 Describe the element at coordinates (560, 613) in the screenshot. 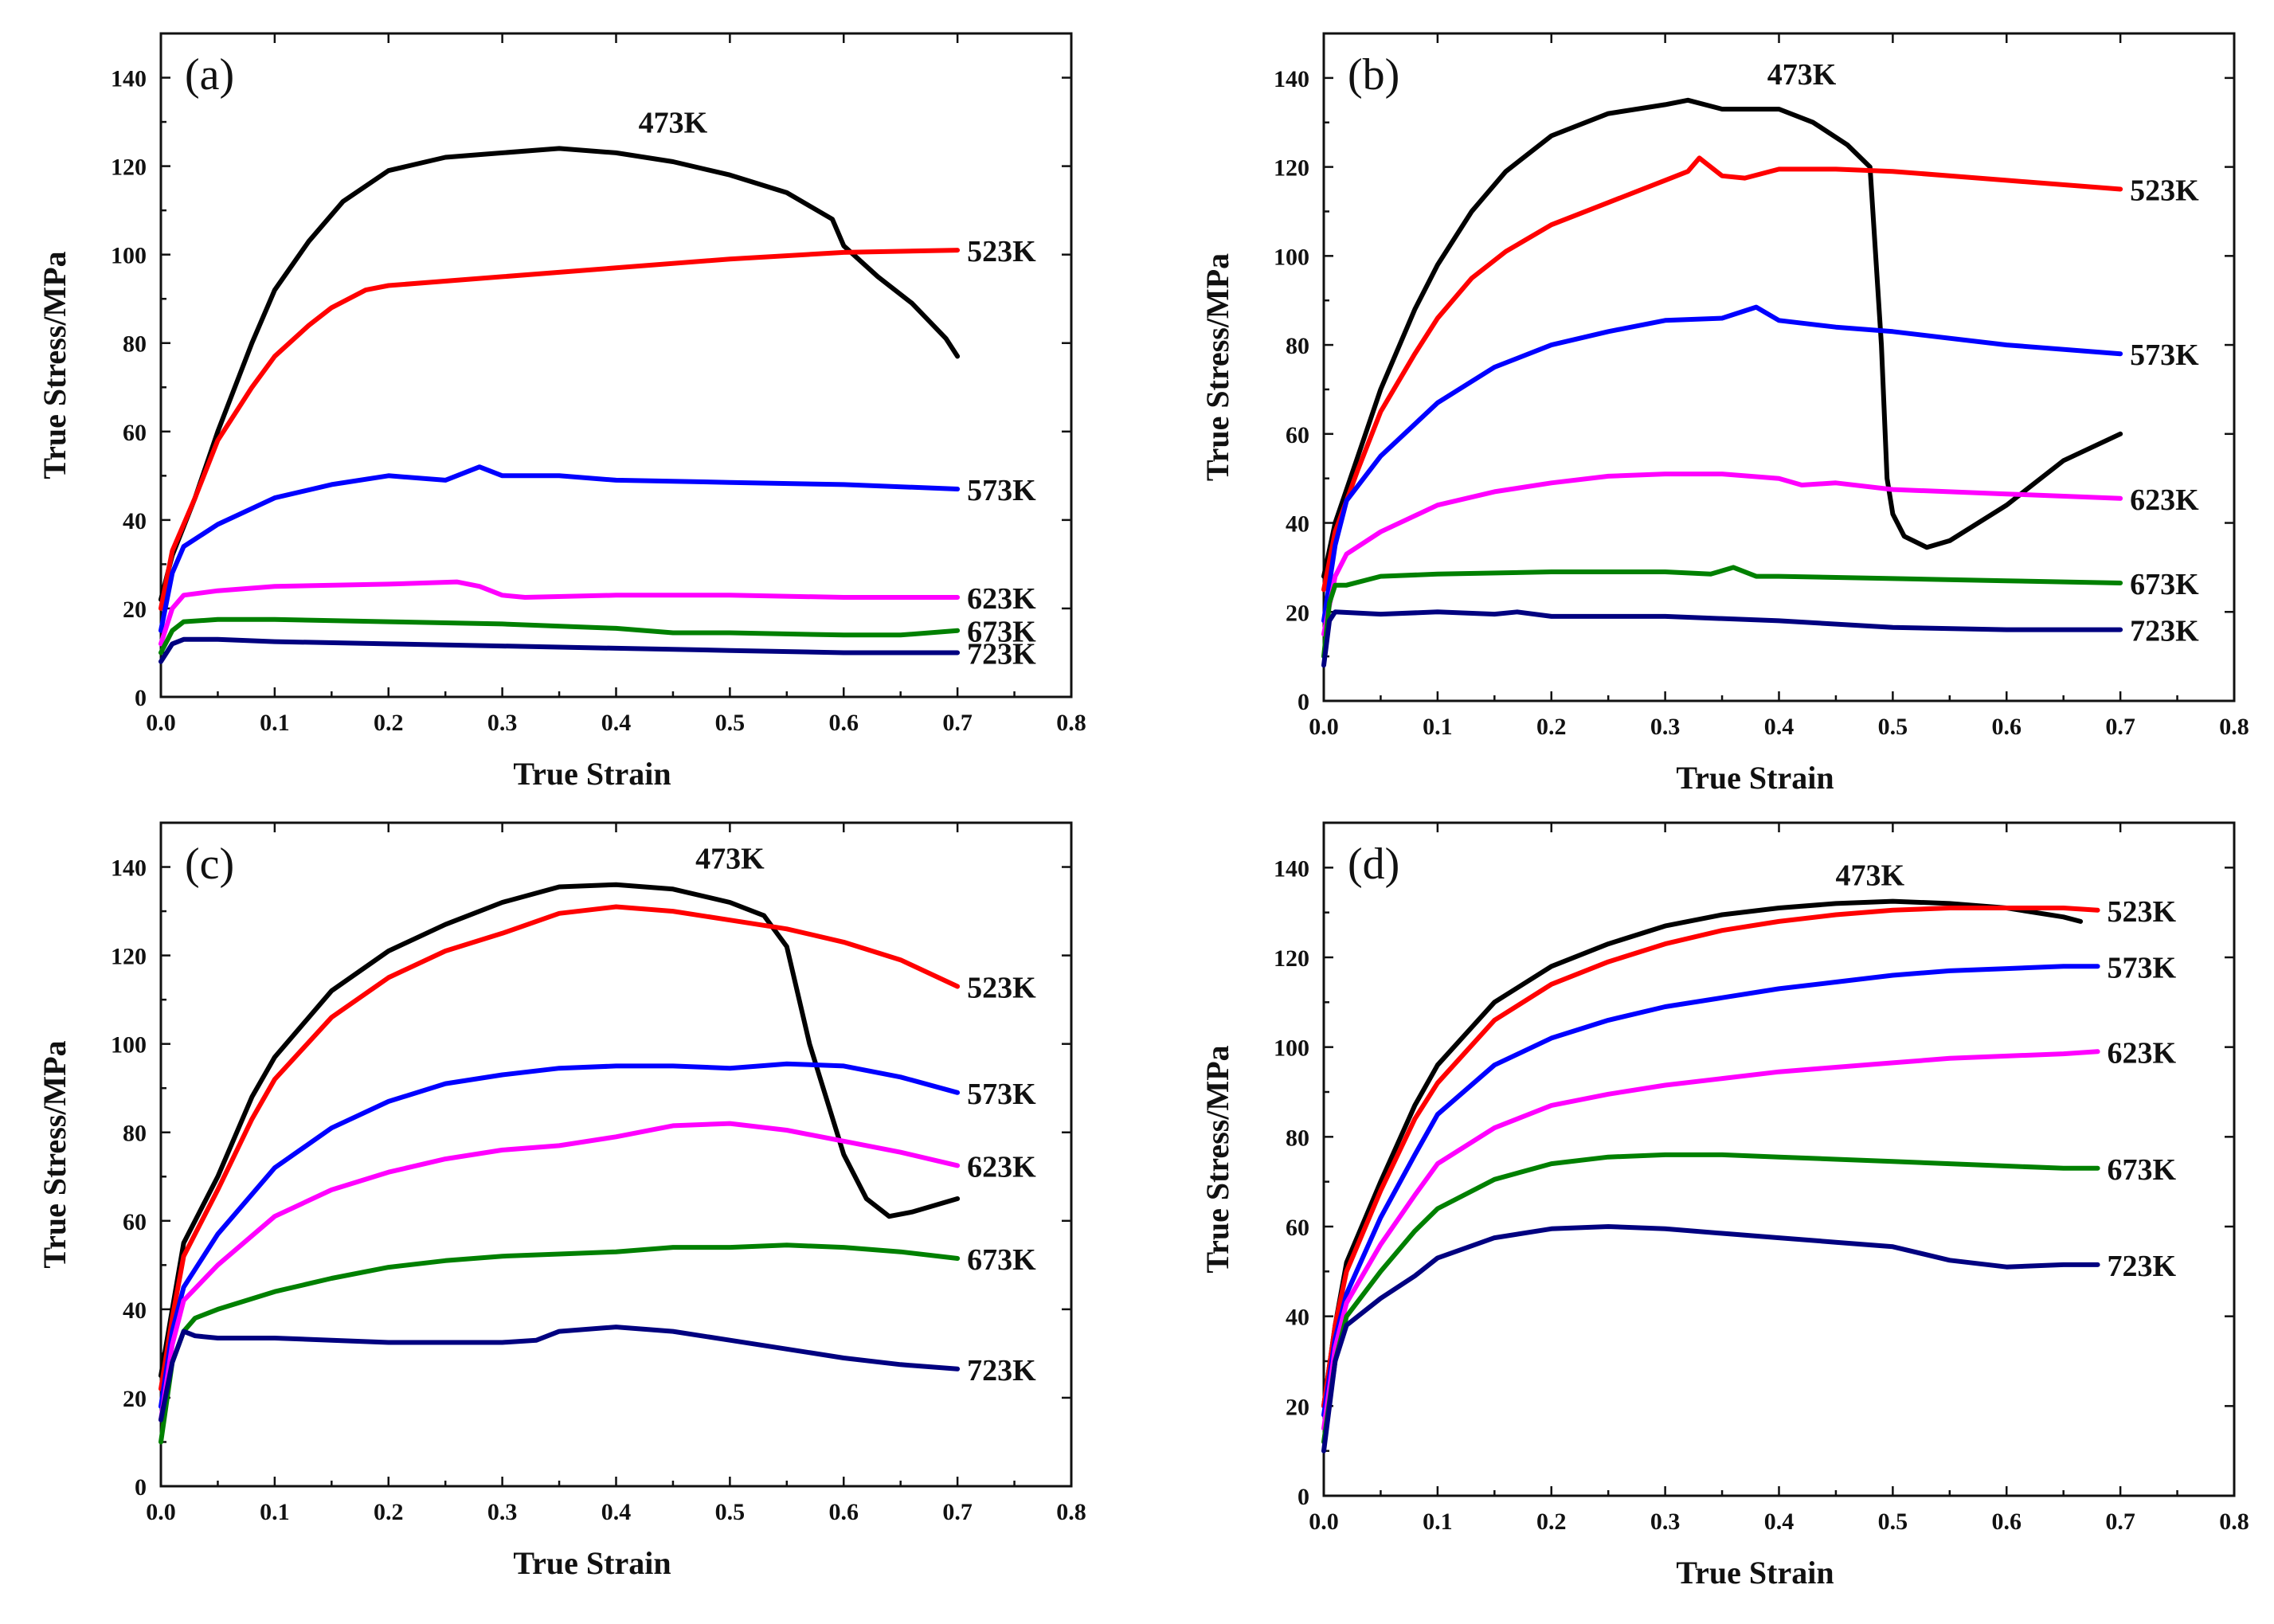

I see `series-line-623K` at that location.